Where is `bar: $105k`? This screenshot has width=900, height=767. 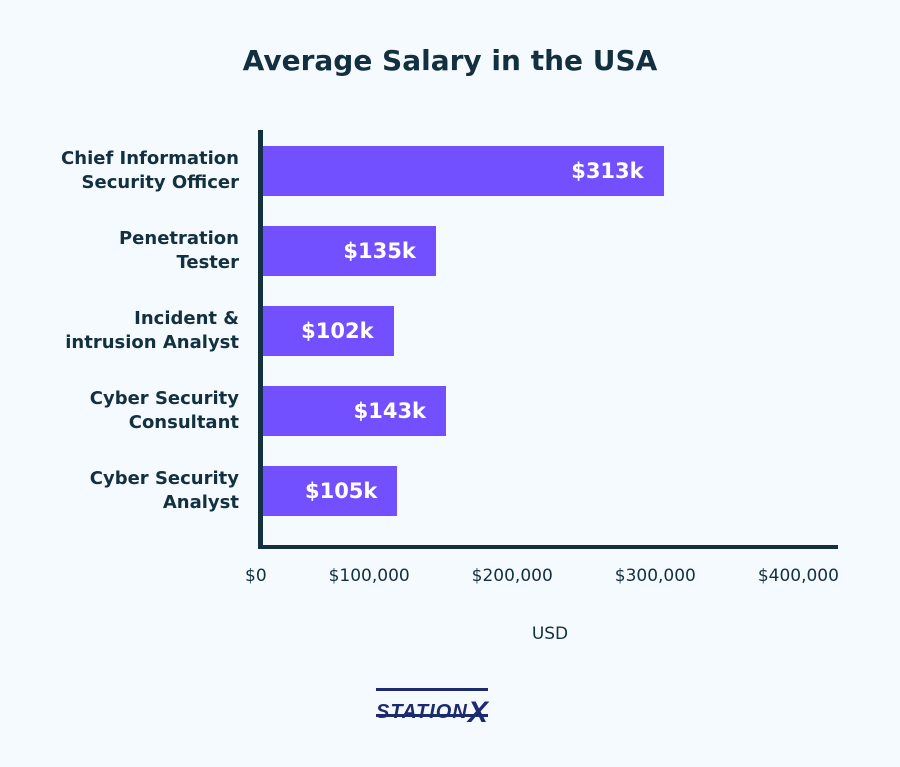
bar: $105k is located at coordinates (330, 491).